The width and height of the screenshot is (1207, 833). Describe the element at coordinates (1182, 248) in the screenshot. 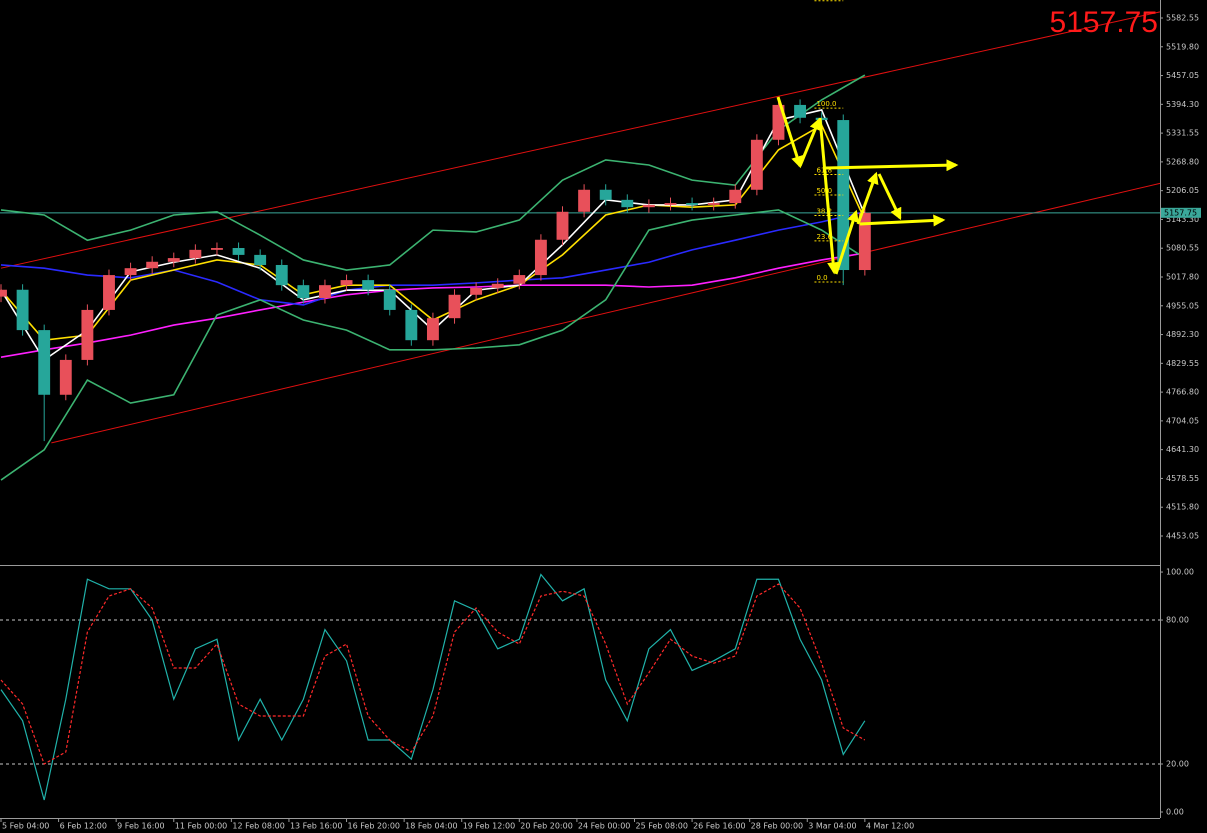

I see `y-tick-label: 5080.55` at that location.